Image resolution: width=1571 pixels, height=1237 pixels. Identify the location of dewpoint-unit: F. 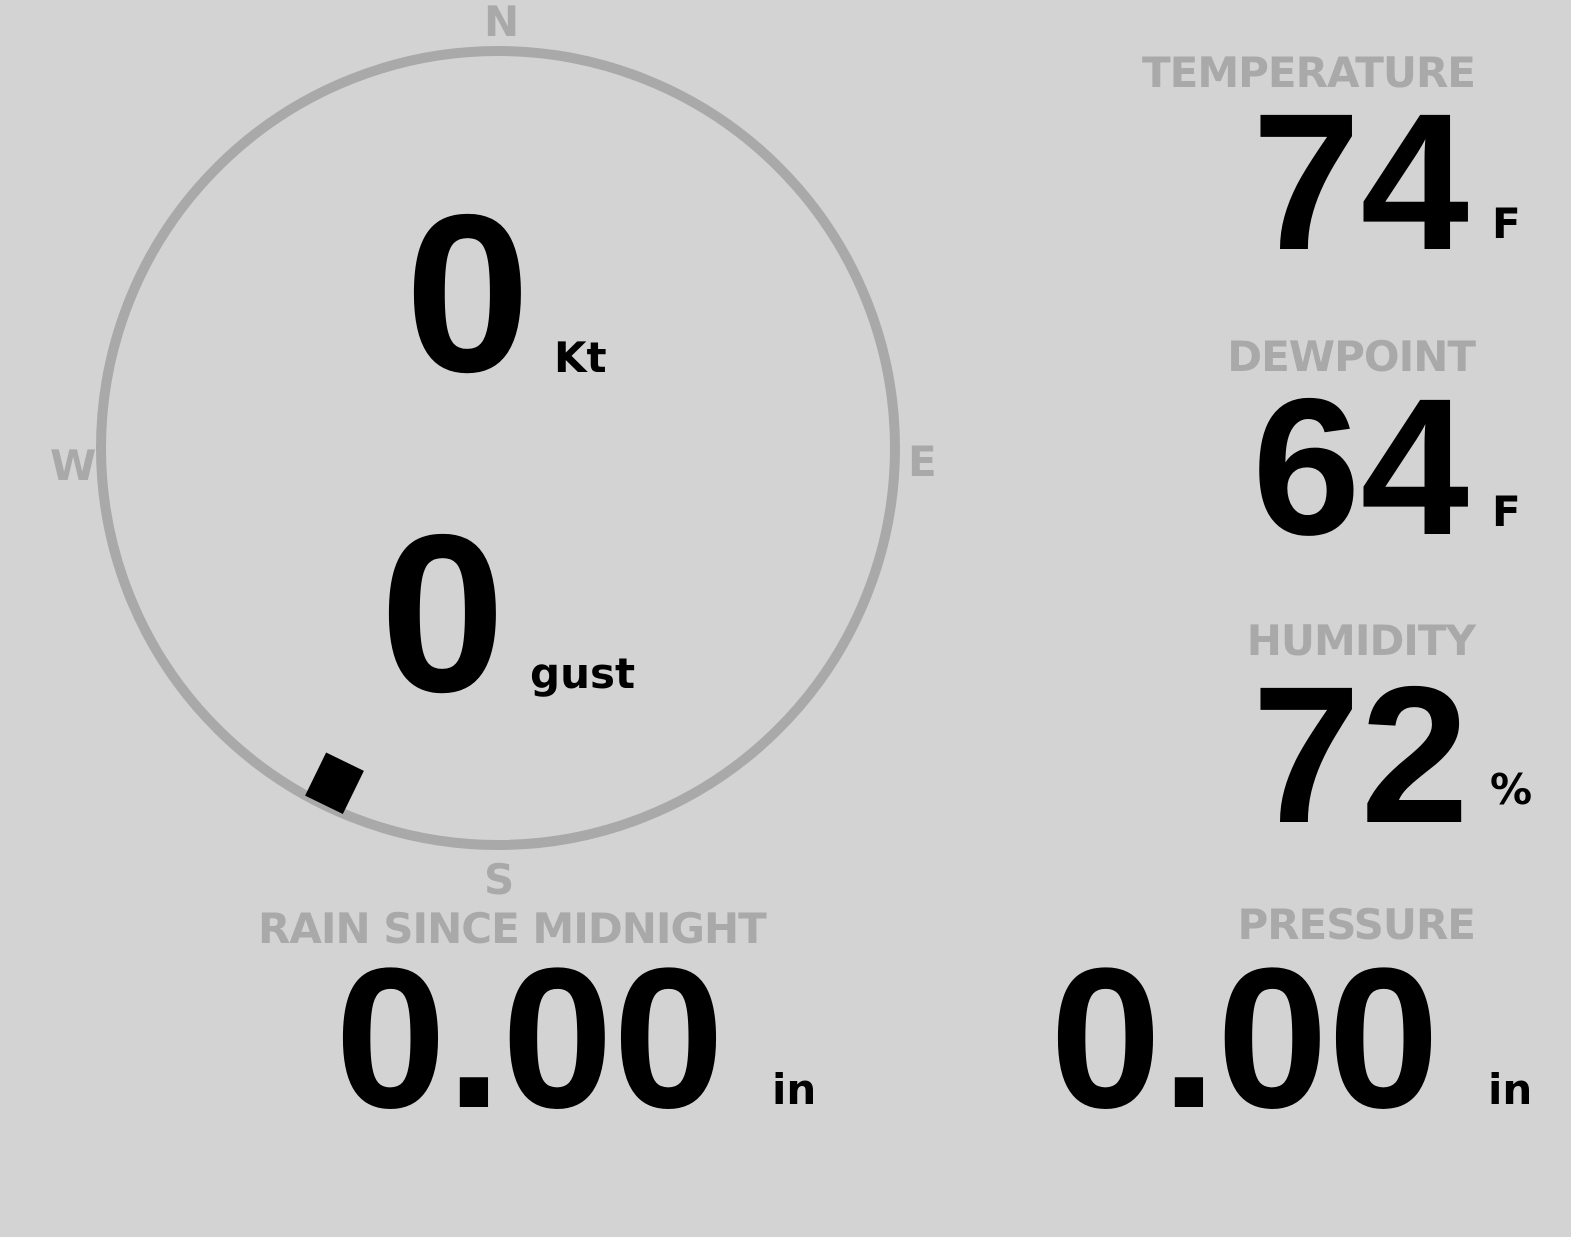
(1506, 511).